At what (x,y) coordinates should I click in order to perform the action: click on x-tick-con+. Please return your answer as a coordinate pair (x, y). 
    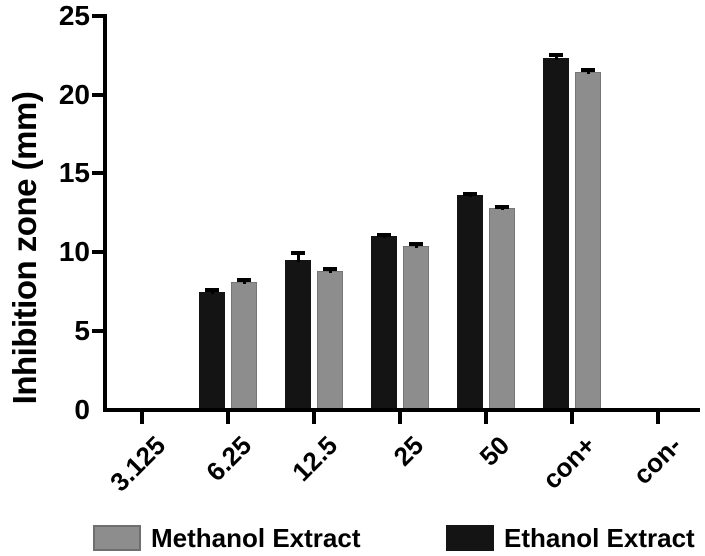
    Looking at the image, I should click on (572, 418).